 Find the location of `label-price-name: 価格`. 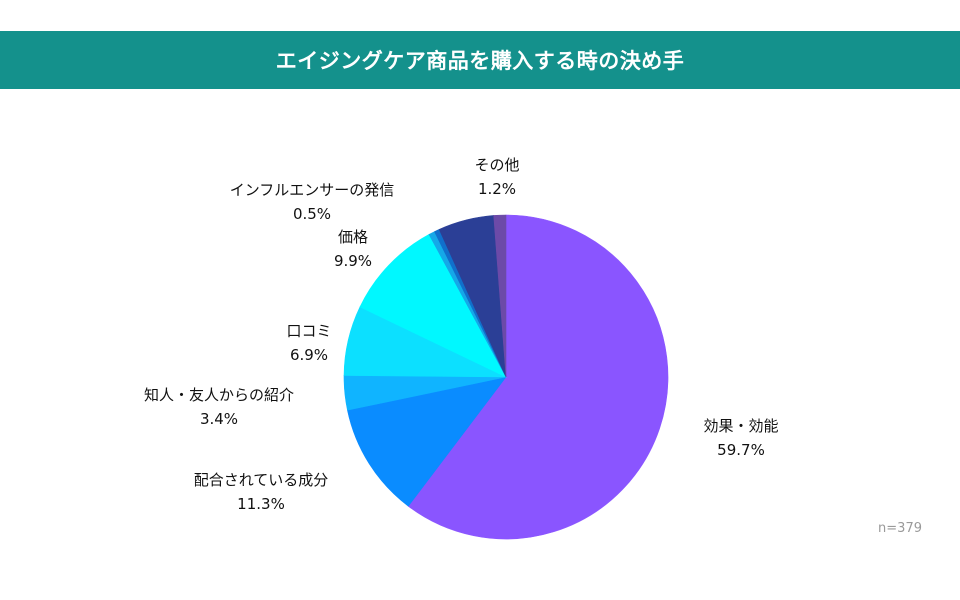

label-price-name: 価格 is located at coordinates (353, 237).